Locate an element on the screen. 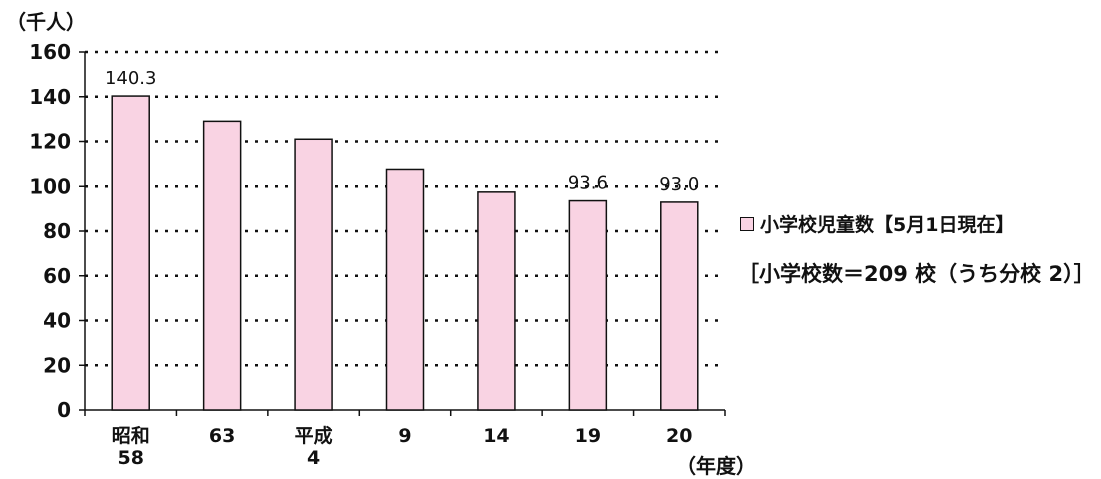 This screenshot has height=479, width=1101. x-tick-label: 19 is located at coordinates (588, 436).